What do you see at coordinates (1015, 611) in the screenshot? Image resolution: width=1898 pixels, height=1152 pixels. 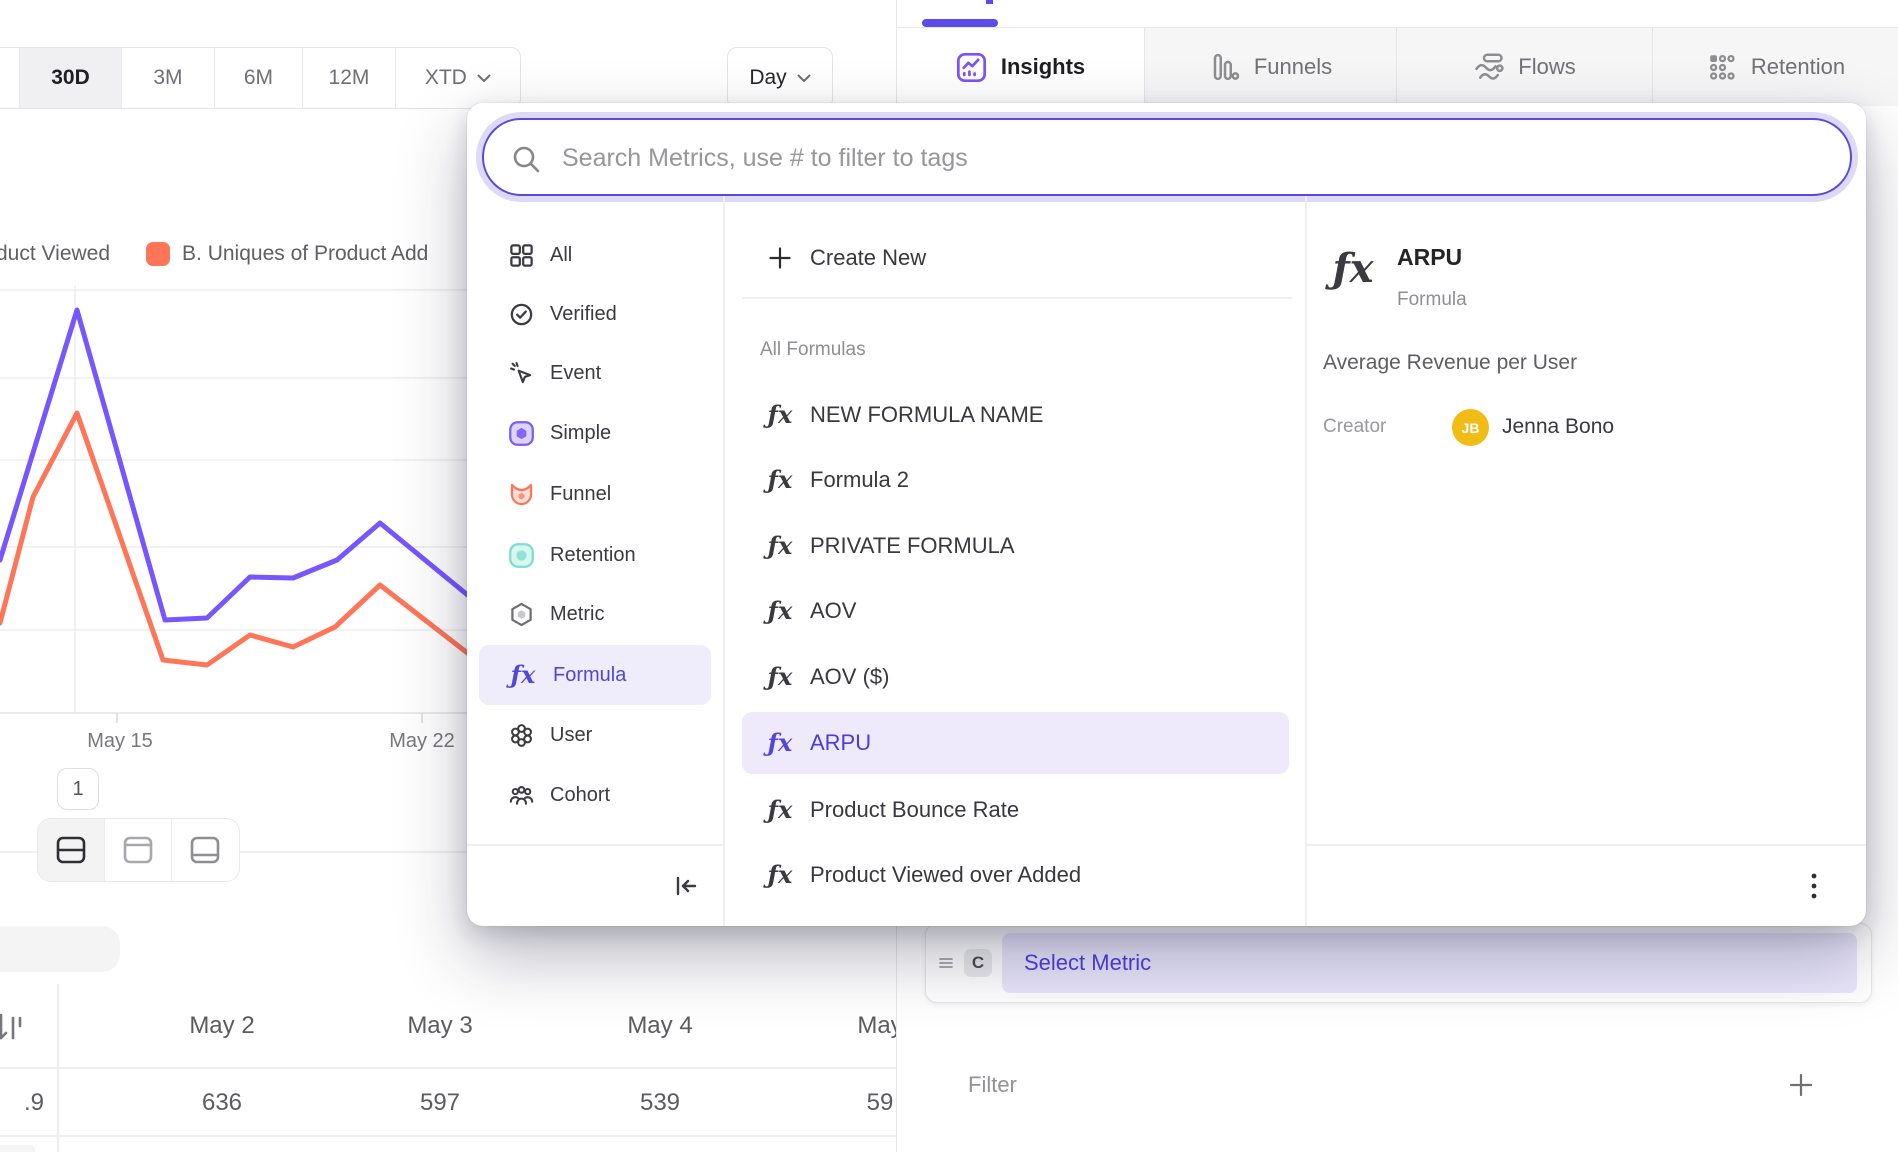 I see `formula-item: ƒx AOV` at bounding box center [1015, 611].